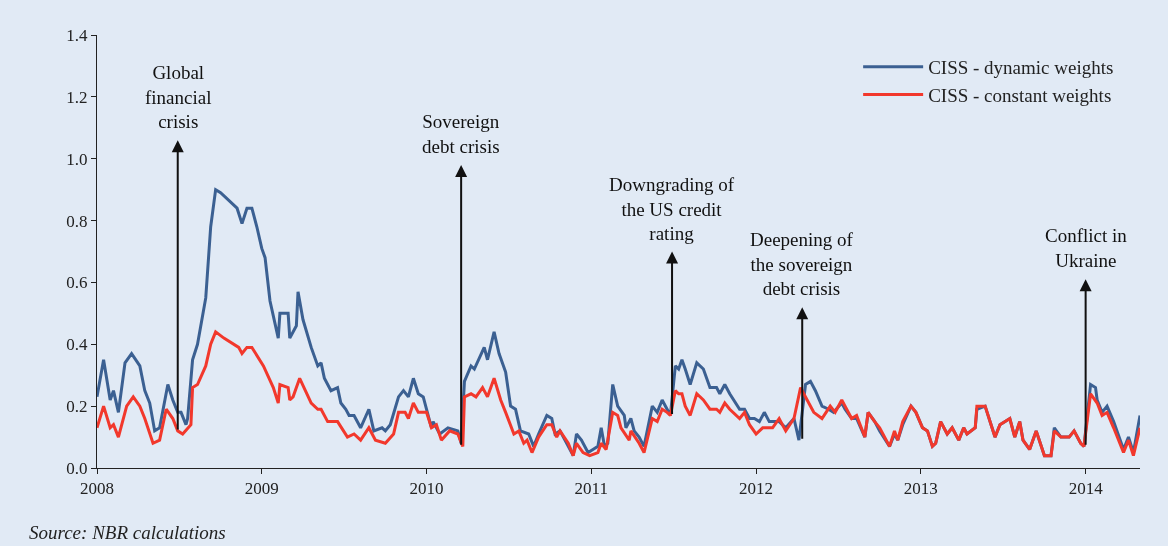 The height and width of the screenshot is (546, 1168). I want to click on y-tick-label: 1.0, so click(77, 159).